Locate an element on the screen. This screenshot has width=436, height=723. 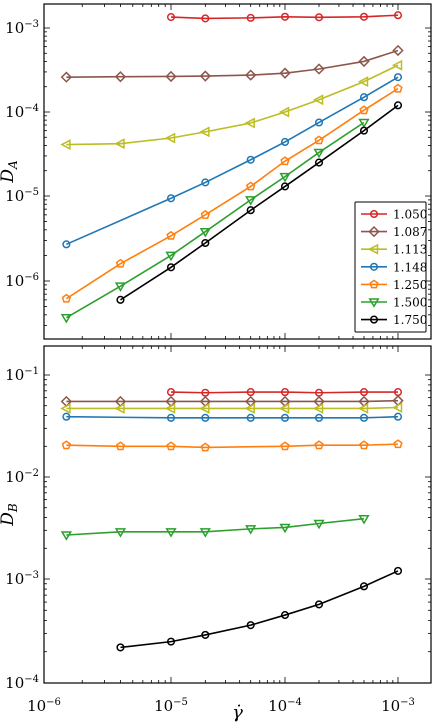
legend-label: 1.087 is located at coordinates (410, 232).